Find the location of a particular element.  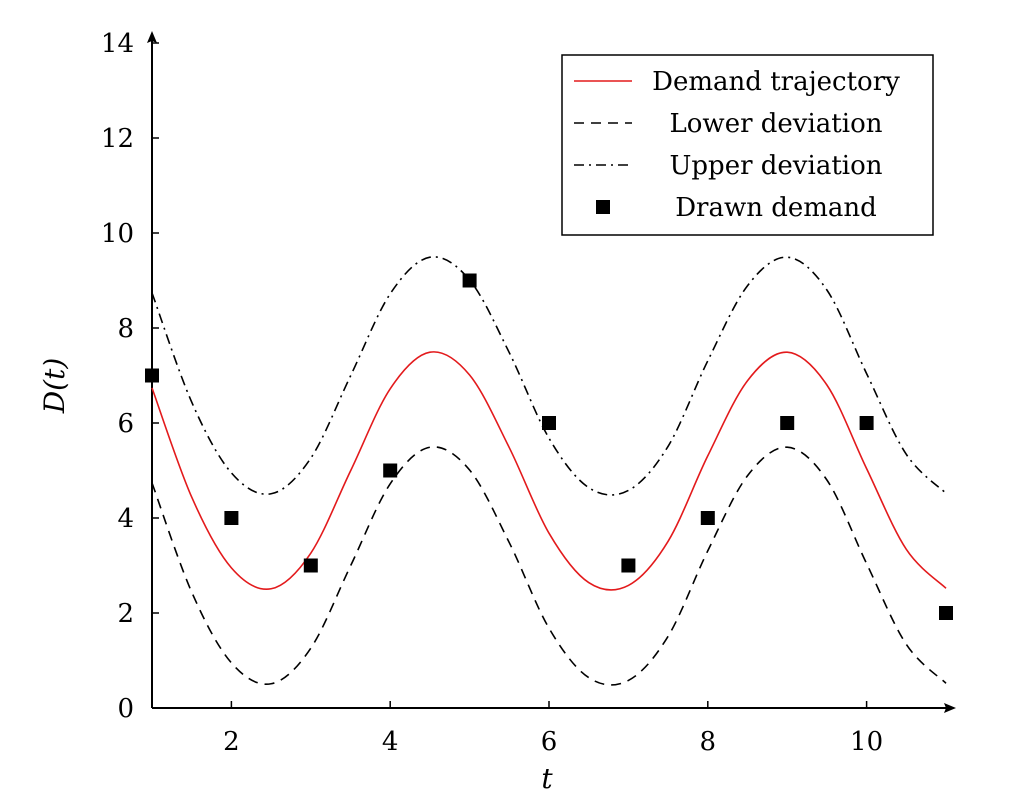

y-axis-arrow is located at coordinates (152, 37).